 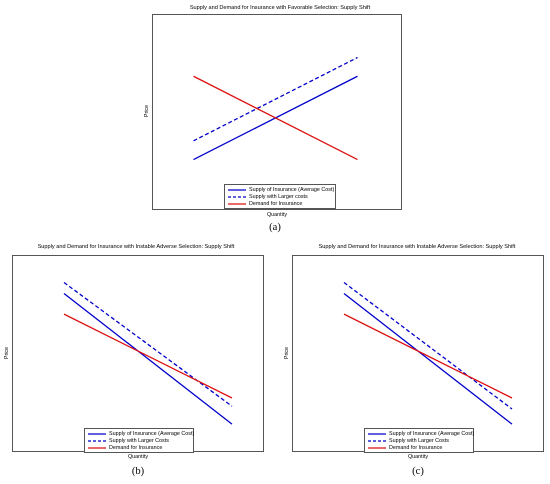 I want to click on subfigure-label: (a), so click(x=275, y=227).